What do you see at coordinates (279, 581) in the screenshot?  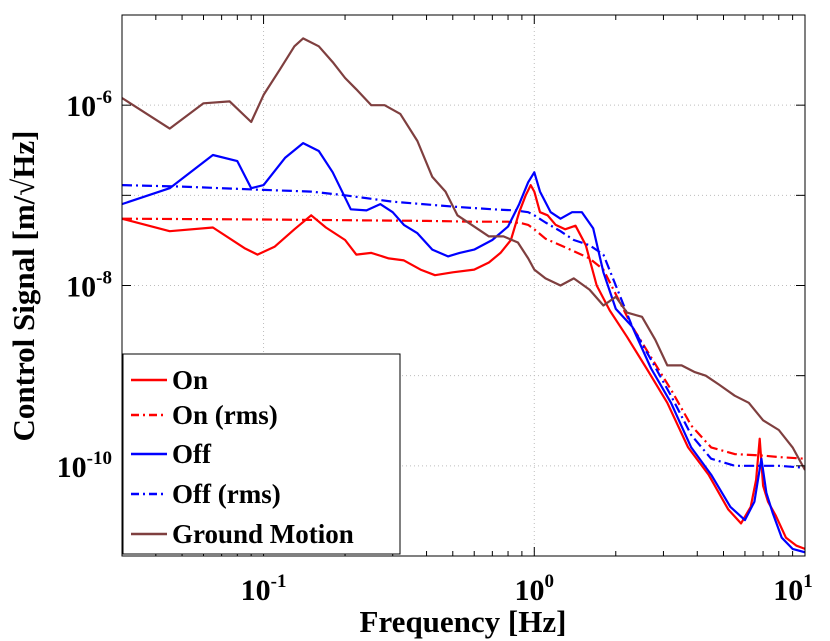 I see `x-tick-label-exp: -1` at bounding box center [279, 581].